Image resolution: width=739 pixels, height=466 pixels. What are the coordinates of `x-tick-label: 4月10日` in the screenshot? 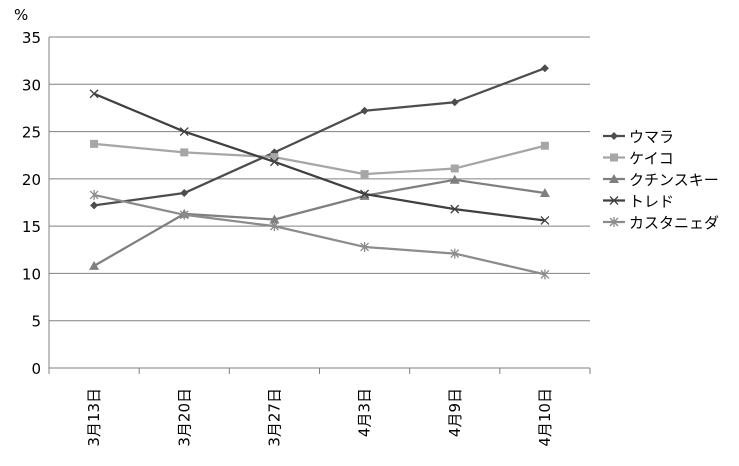 It's located at (545, 417).